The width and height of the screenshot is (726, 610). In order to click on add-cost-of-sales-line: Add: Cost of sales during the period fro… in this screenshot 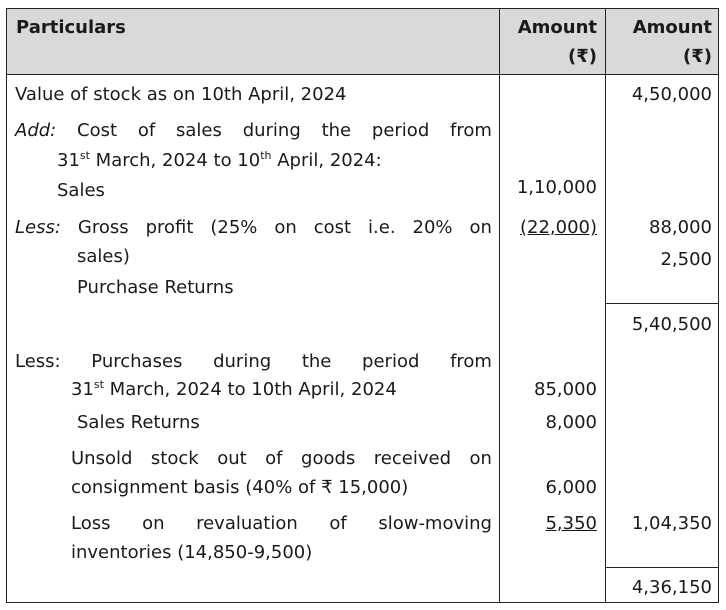, I will do `click(253, 130)`.